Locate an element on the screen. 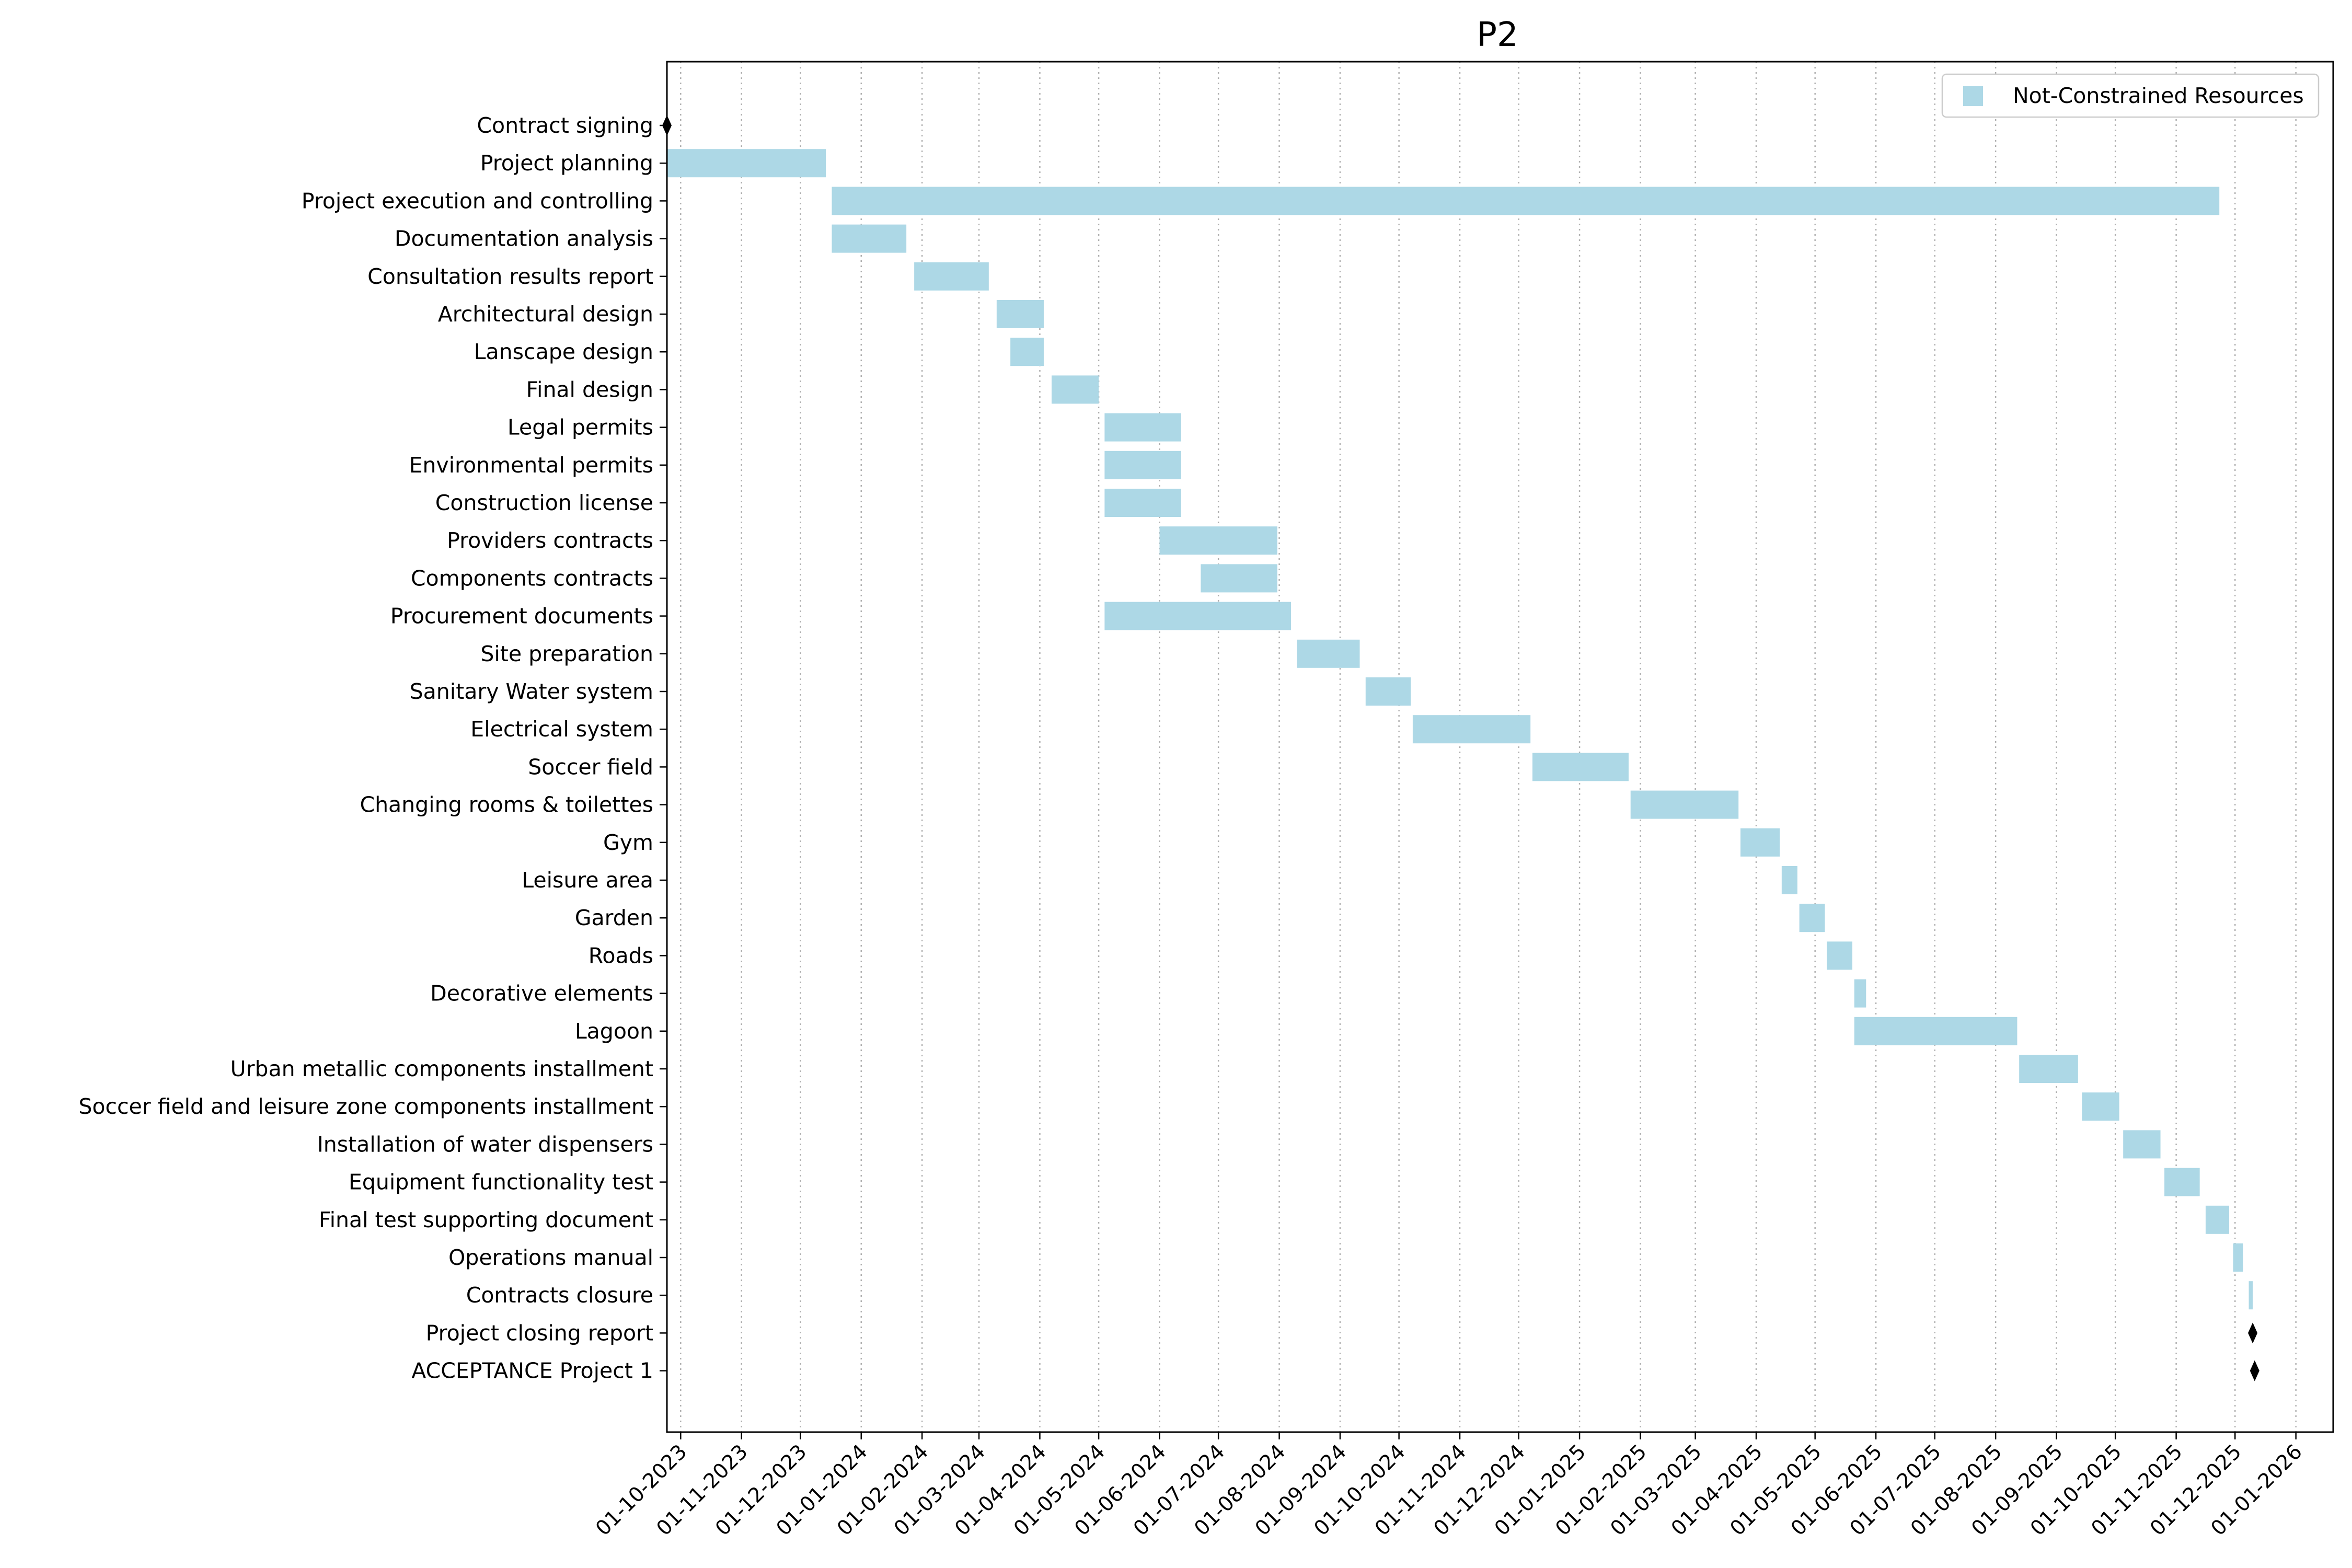 Image resolution: width=2352 pixels, height=1568 pixels. task-label: Legal permits is located at coordinates (580, 427).